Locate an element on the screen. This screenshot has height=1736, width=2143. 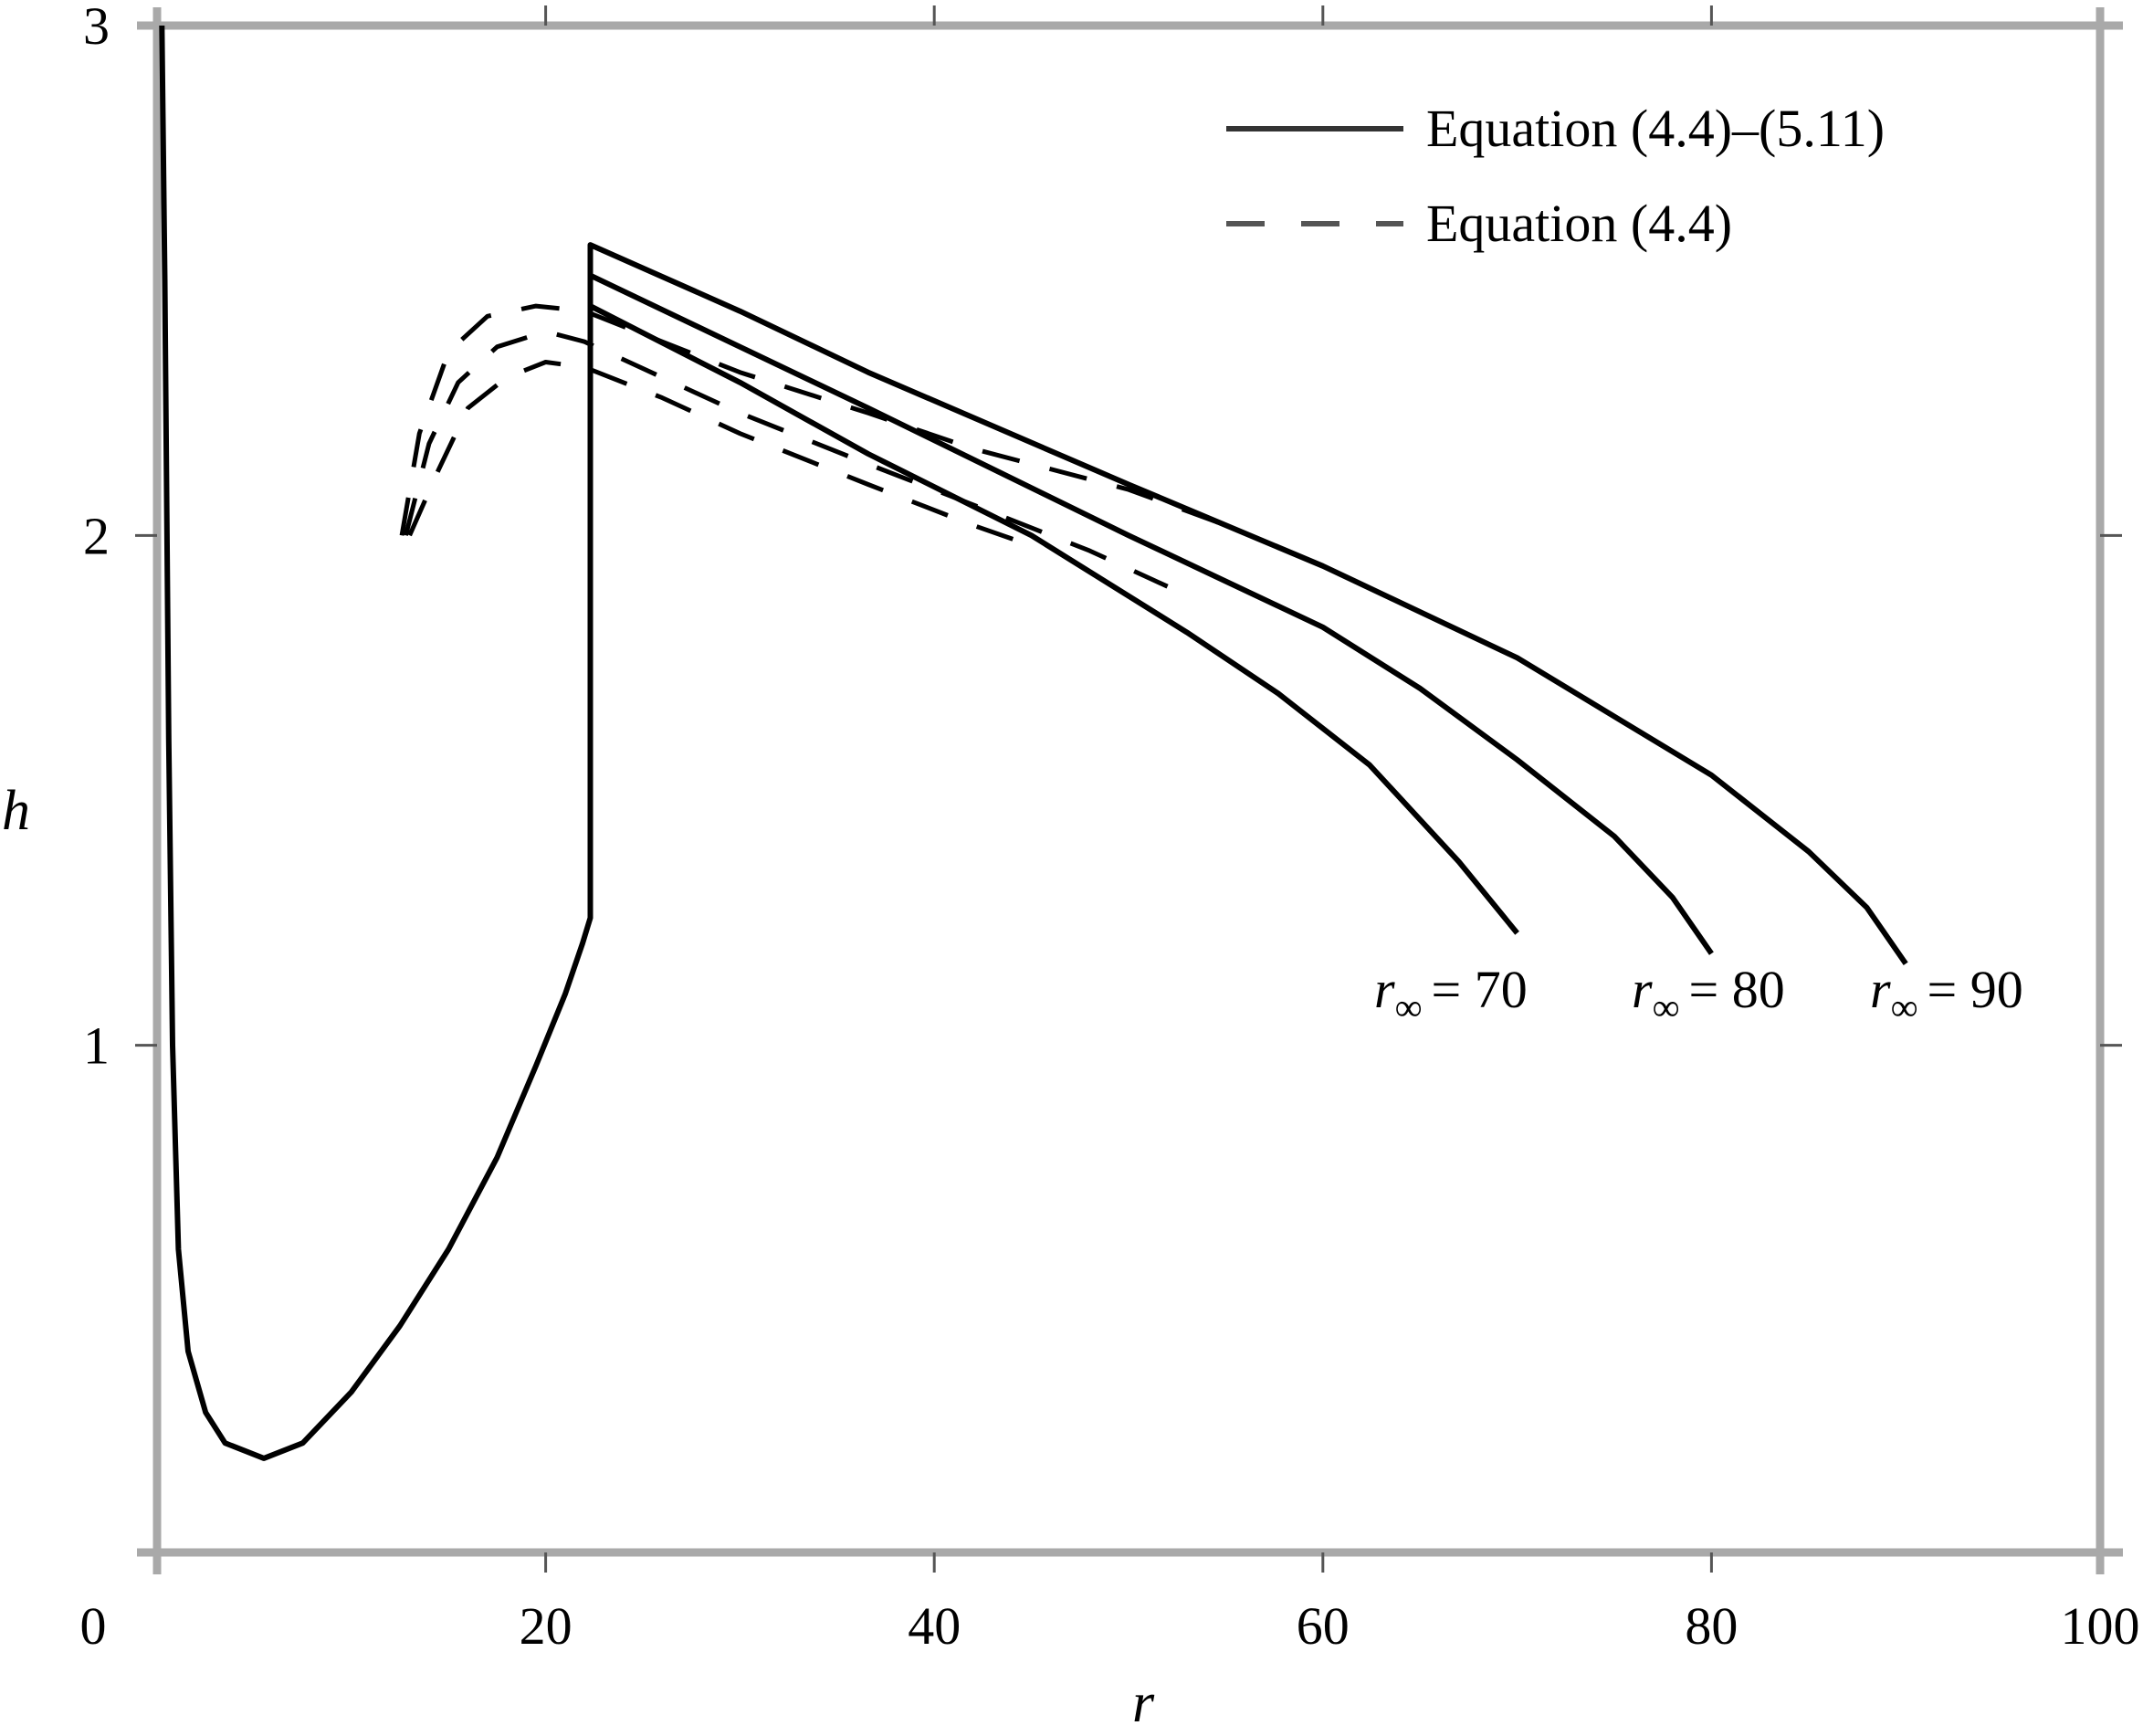
x-tick-label: 40 is located at coordinates (934, 1626).